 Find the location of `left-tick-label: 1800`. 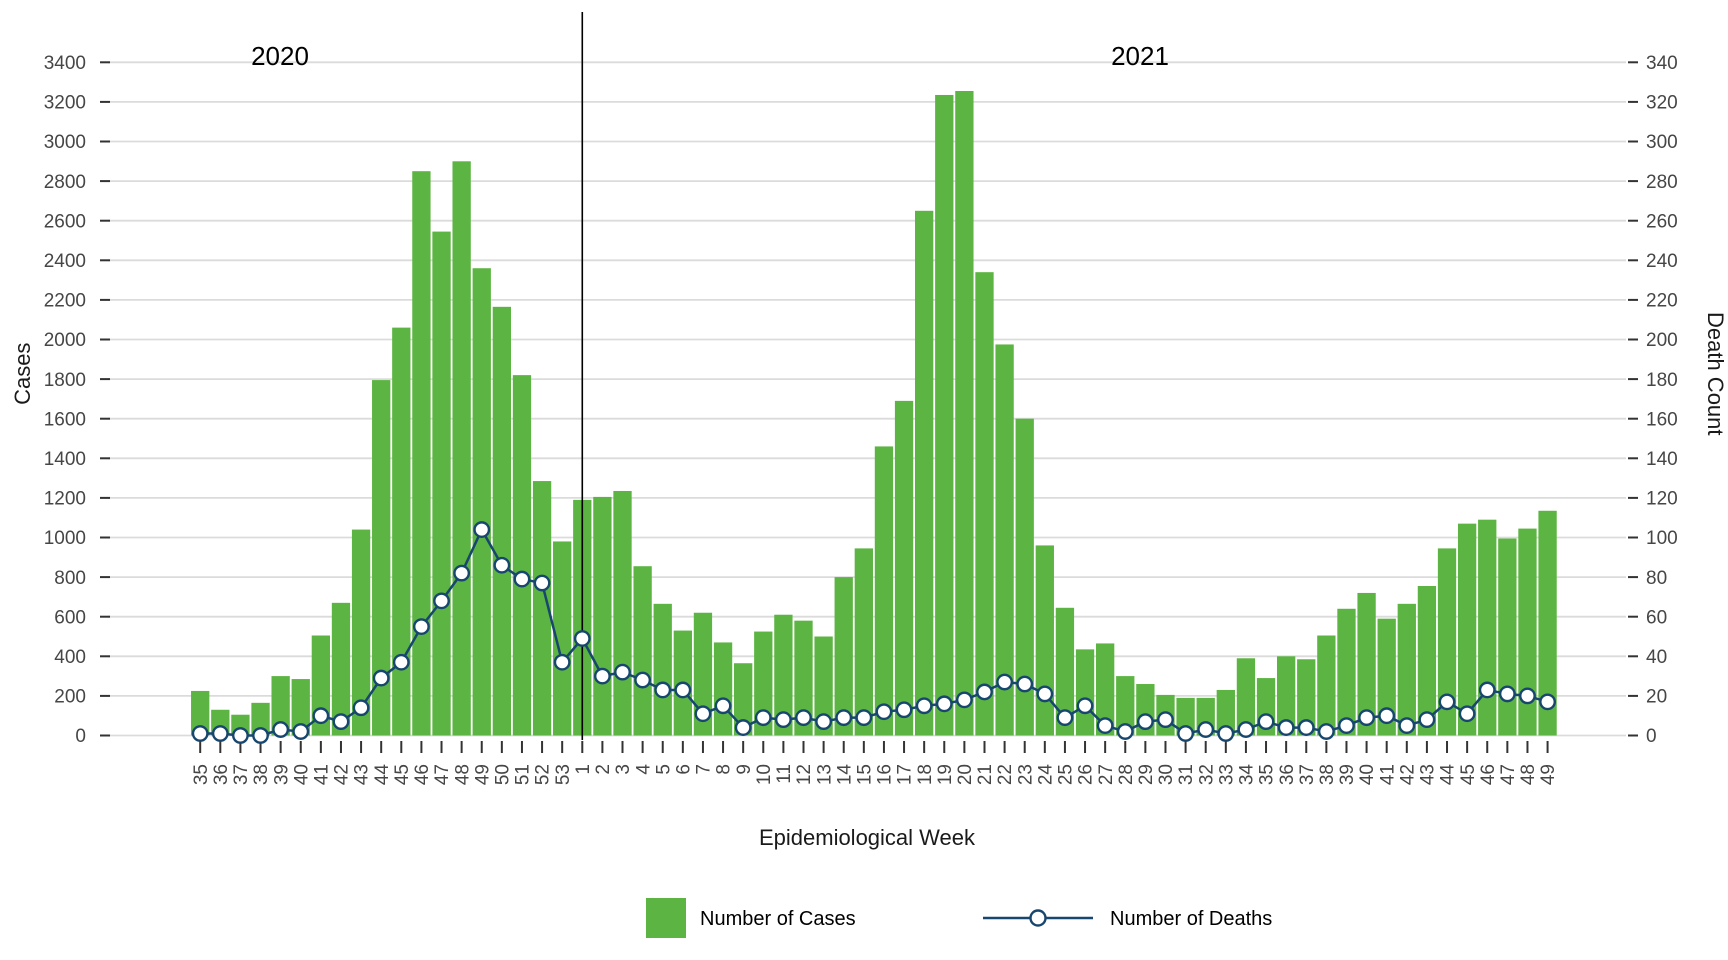

left-tick-label: 1800 is located at coordinates (65, 380).